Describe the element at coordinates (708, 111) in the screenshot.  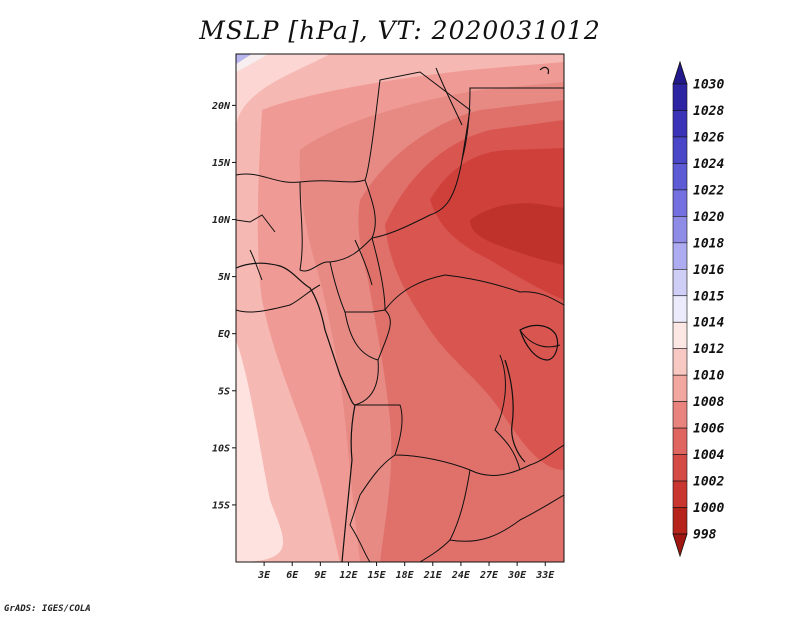
I see `colorbar-label: 1028` at that location.